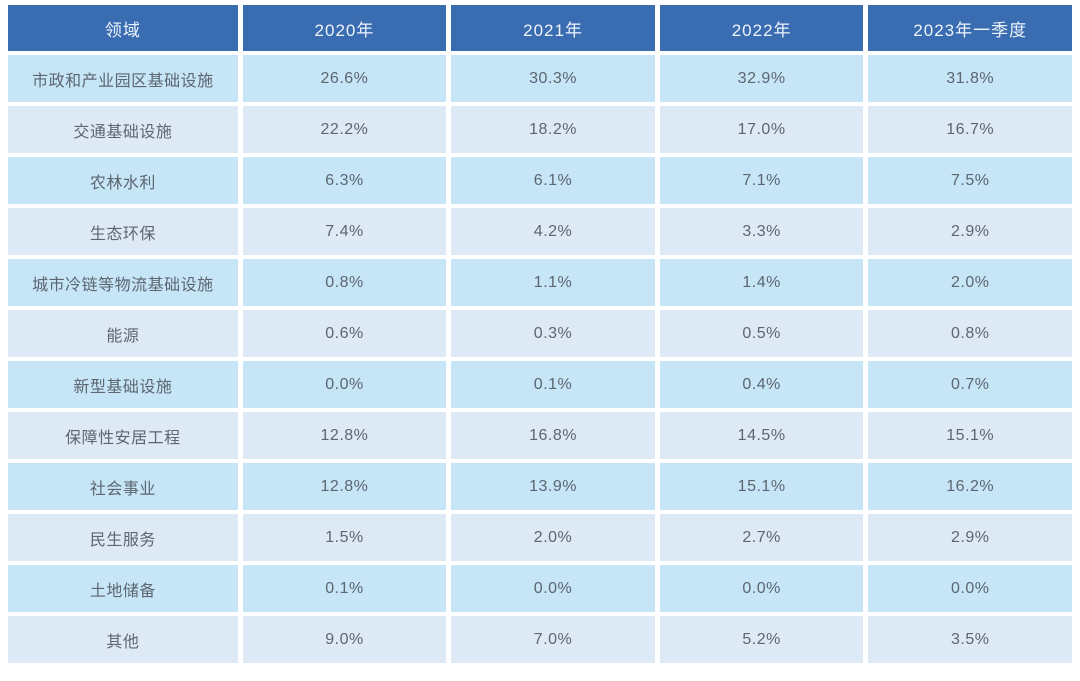  I want to click on value-cell: 16.8%, so click(553, 435).